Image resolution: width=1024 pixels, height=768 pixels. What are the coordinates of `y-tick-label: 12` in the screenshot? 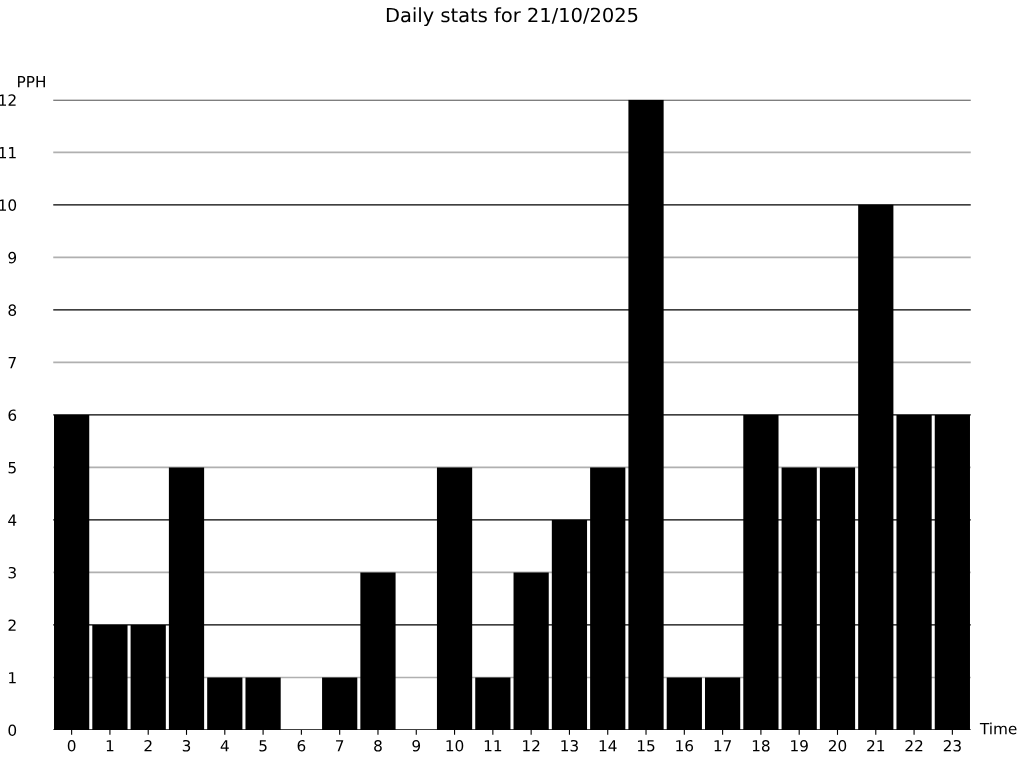 It's located at (8, 100).